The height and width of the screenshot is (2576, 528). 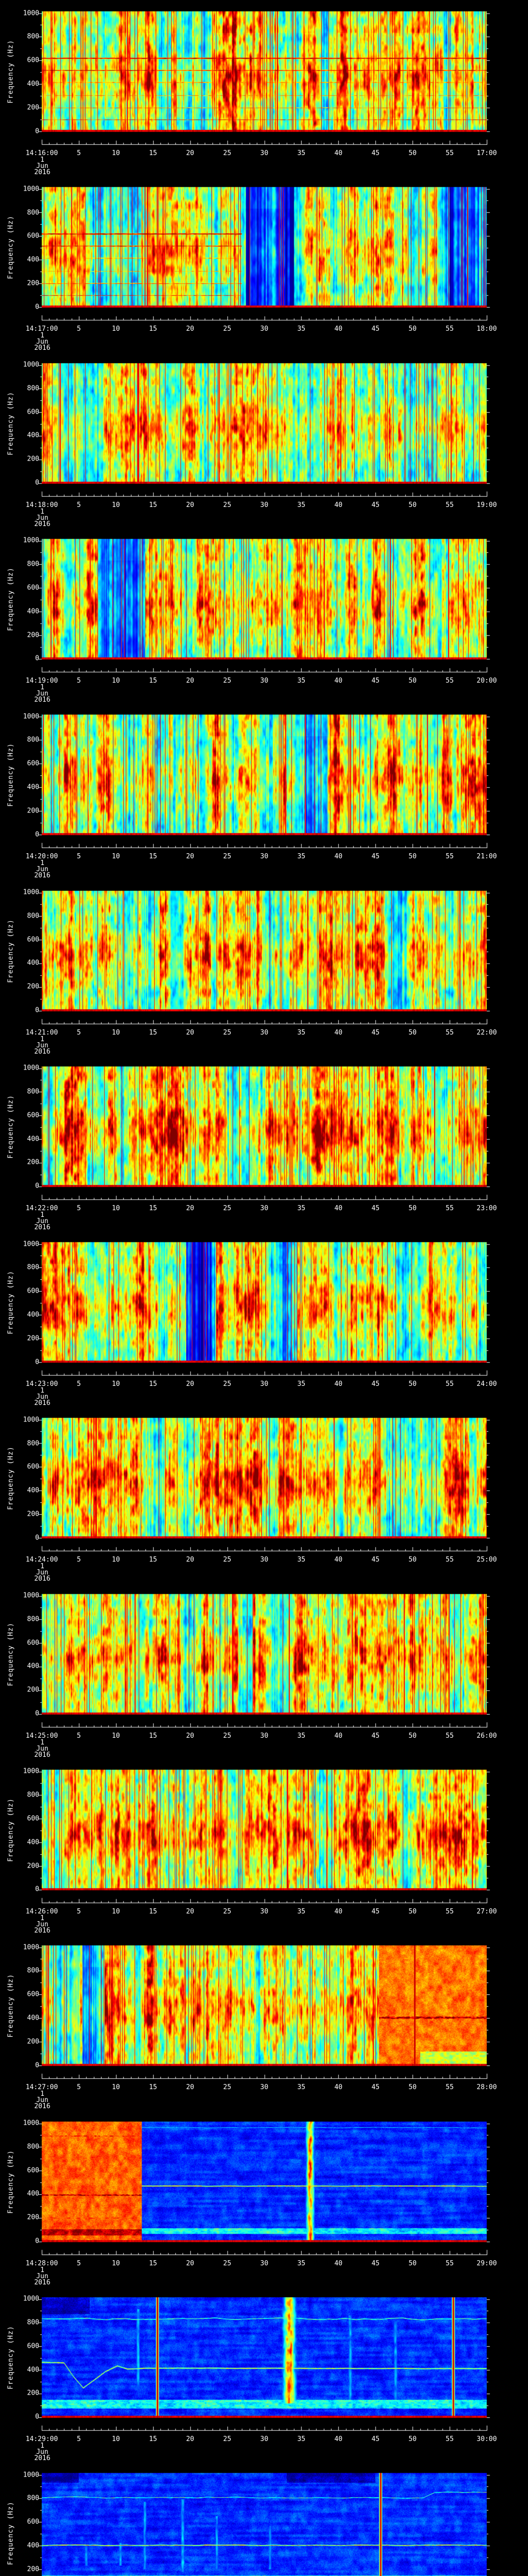 What do you see at coordinates (486, 1208) in the screenshot?
I see `x-end-time-label: 23:00` at bounding box center [486, 1208].